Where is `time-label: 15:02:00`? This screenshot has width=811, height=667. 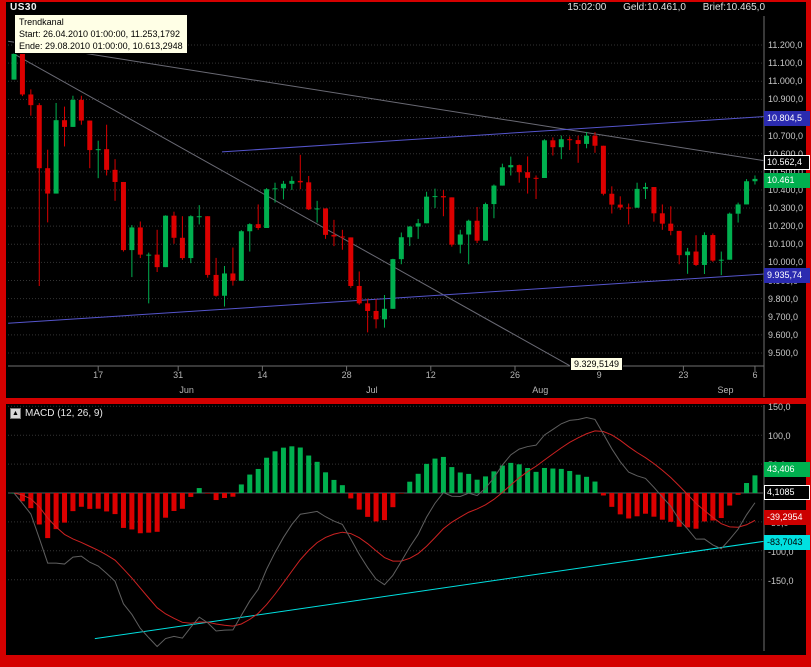 time-label: 15:02:00 is located at coordinates (587, 7).